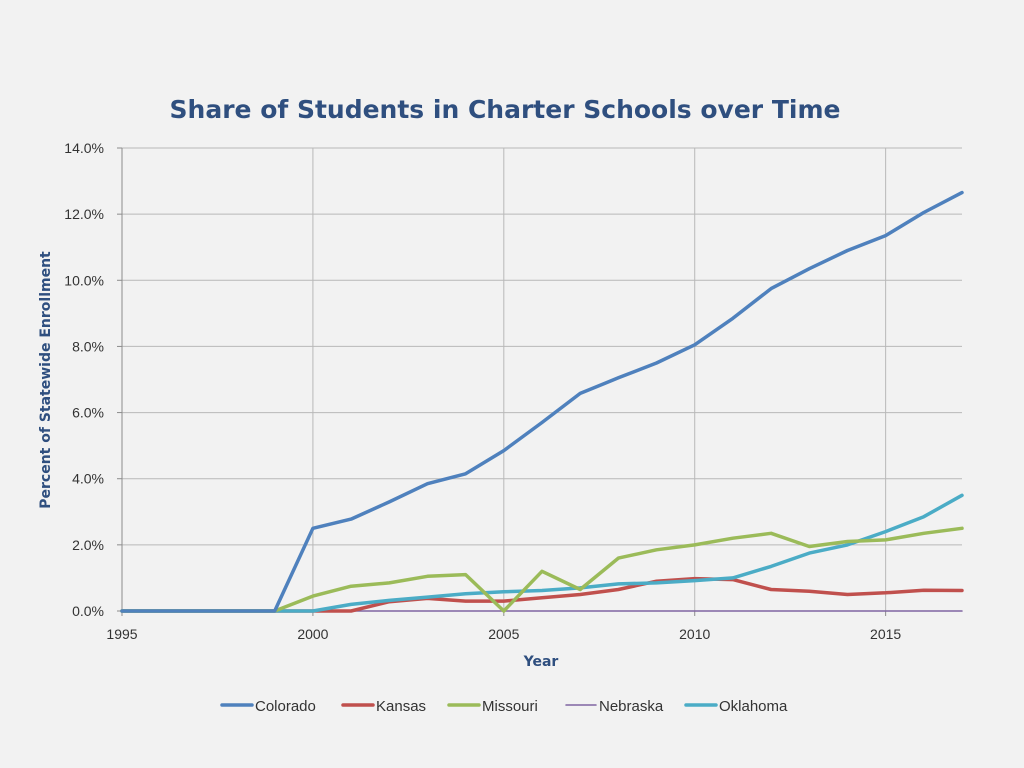  Describe the element at coordinates (503, 634) in the screenshot. I see `x-tick-label: 2005` at that location.